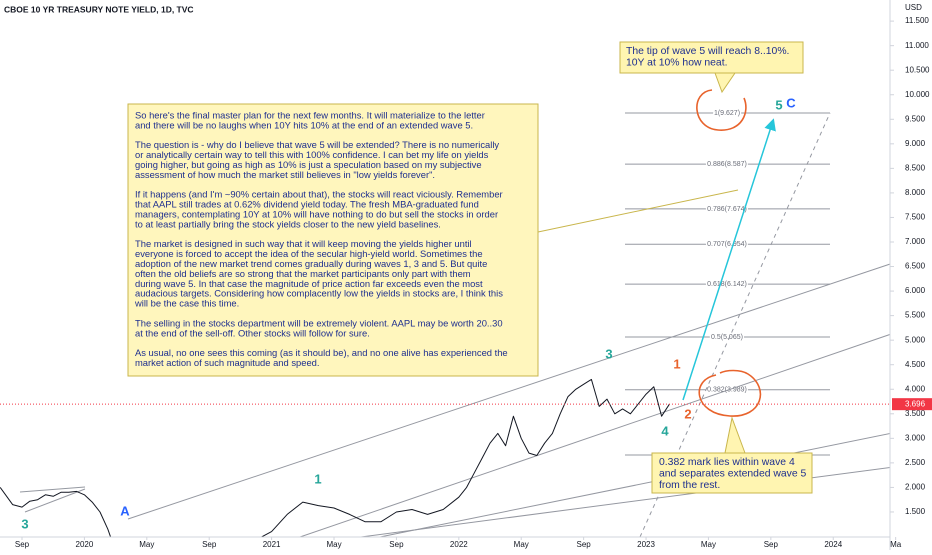 The height and width of the screenshot is (555, 932). Describe the element at coordinates (913, 7) in the screenshot. I see `currency-label: USD` at that location.